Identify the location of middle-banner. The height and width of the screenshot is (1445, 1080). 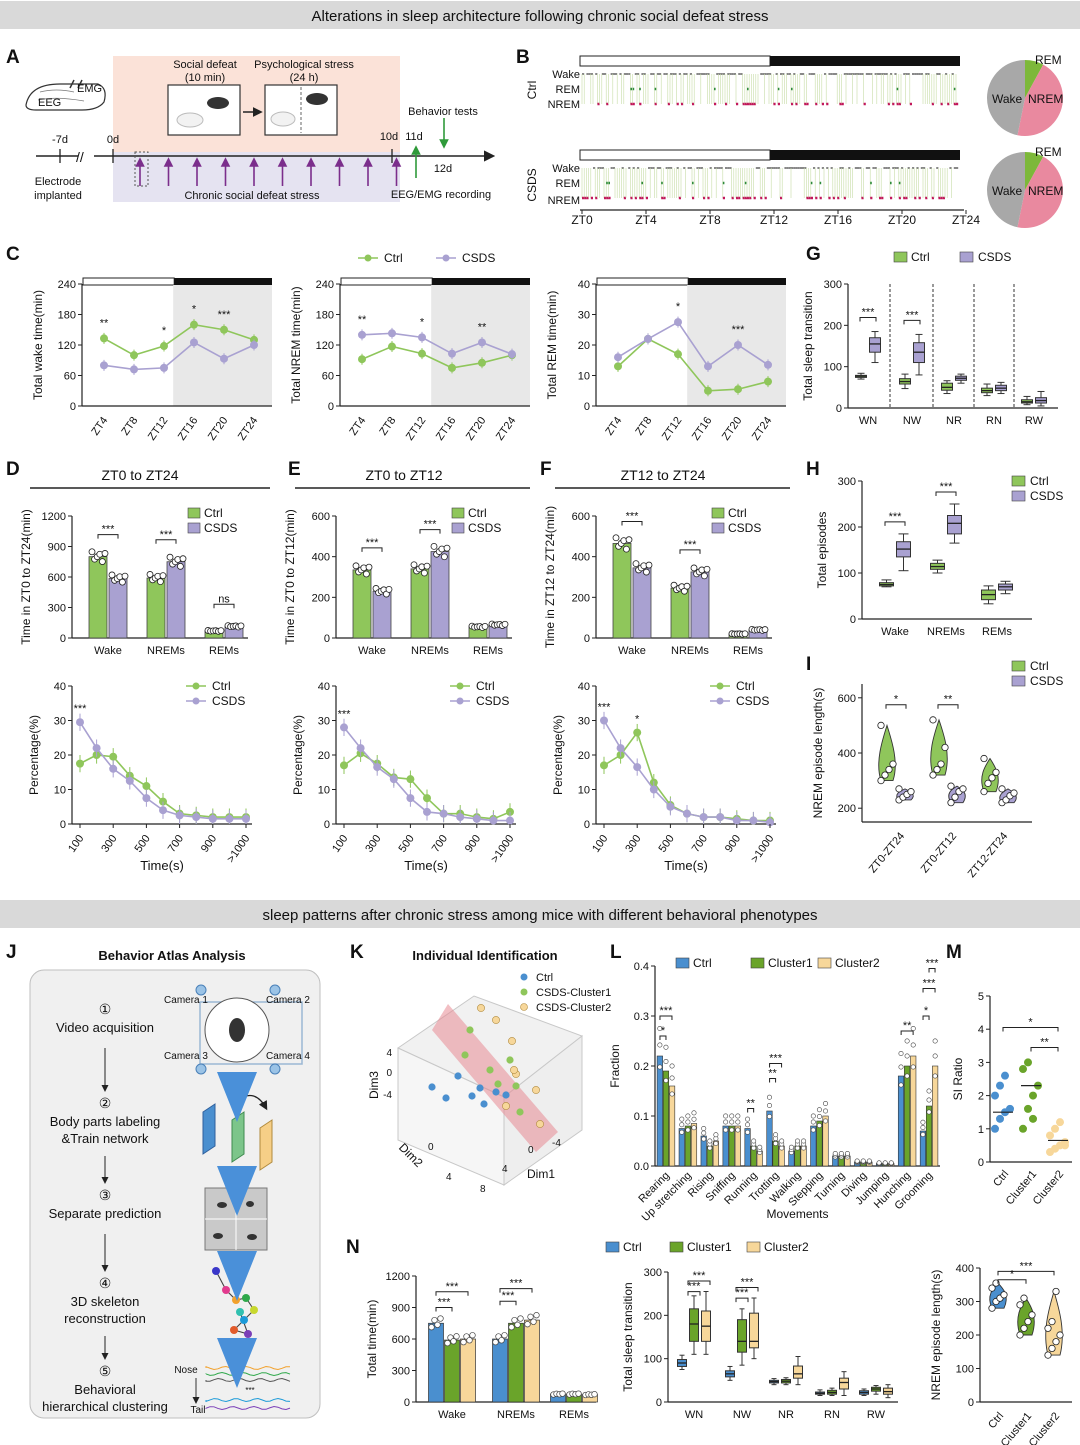
(540, 914).